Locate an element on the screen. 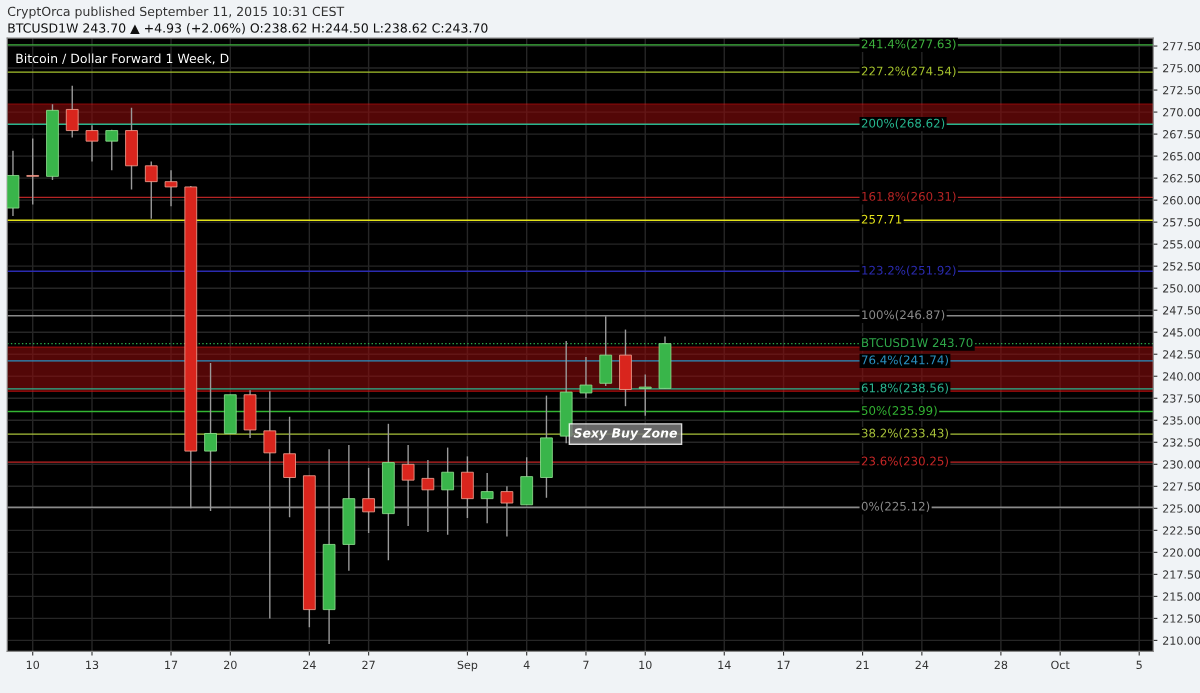 The width and height of the screenshot is (1200, 693). y-tick-label: 210.00 is located at coordinates (1181, 640).